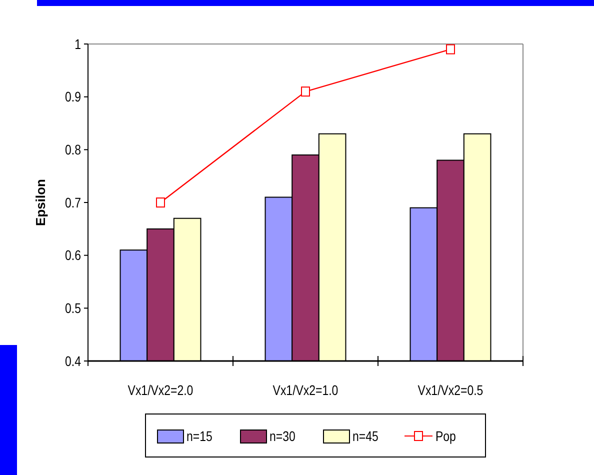 The image size is (594, 475). Describe the element at coordinates (73, 255) in the screenshot. I see `y-tick-label: 0.6` at that location.